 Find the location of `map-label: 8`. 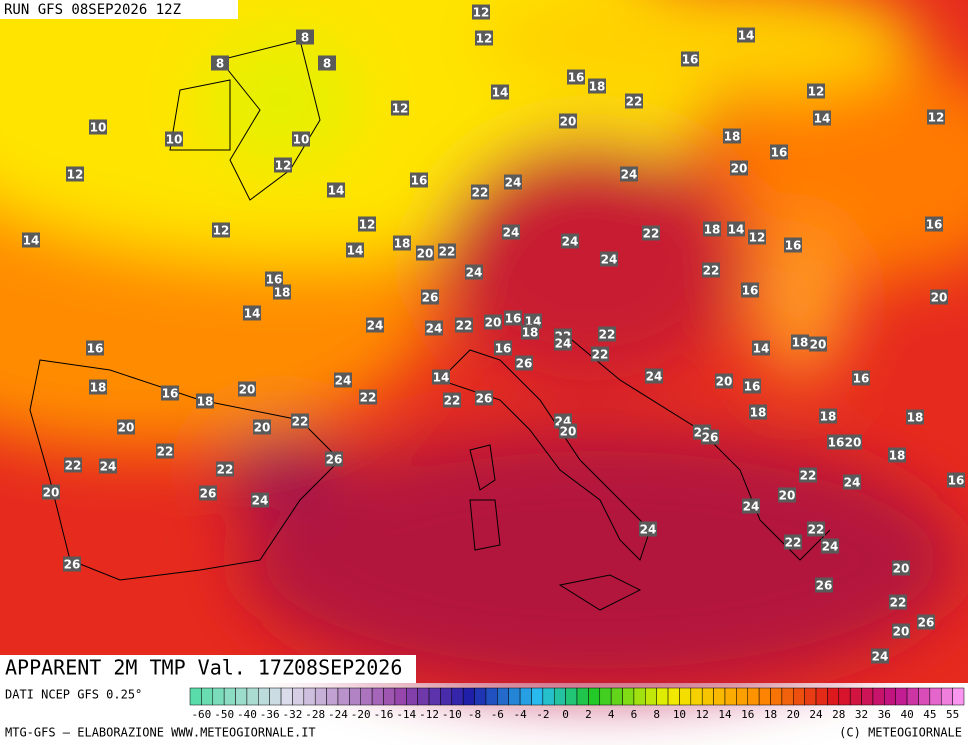

map-label: 8 is located at coordinates (305, 37).